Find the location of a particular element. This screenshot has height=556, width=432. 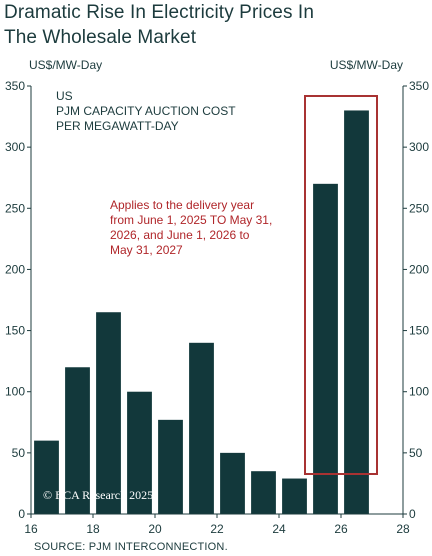

y-tick-label-right: 250 is located at coordinates (419, 208).